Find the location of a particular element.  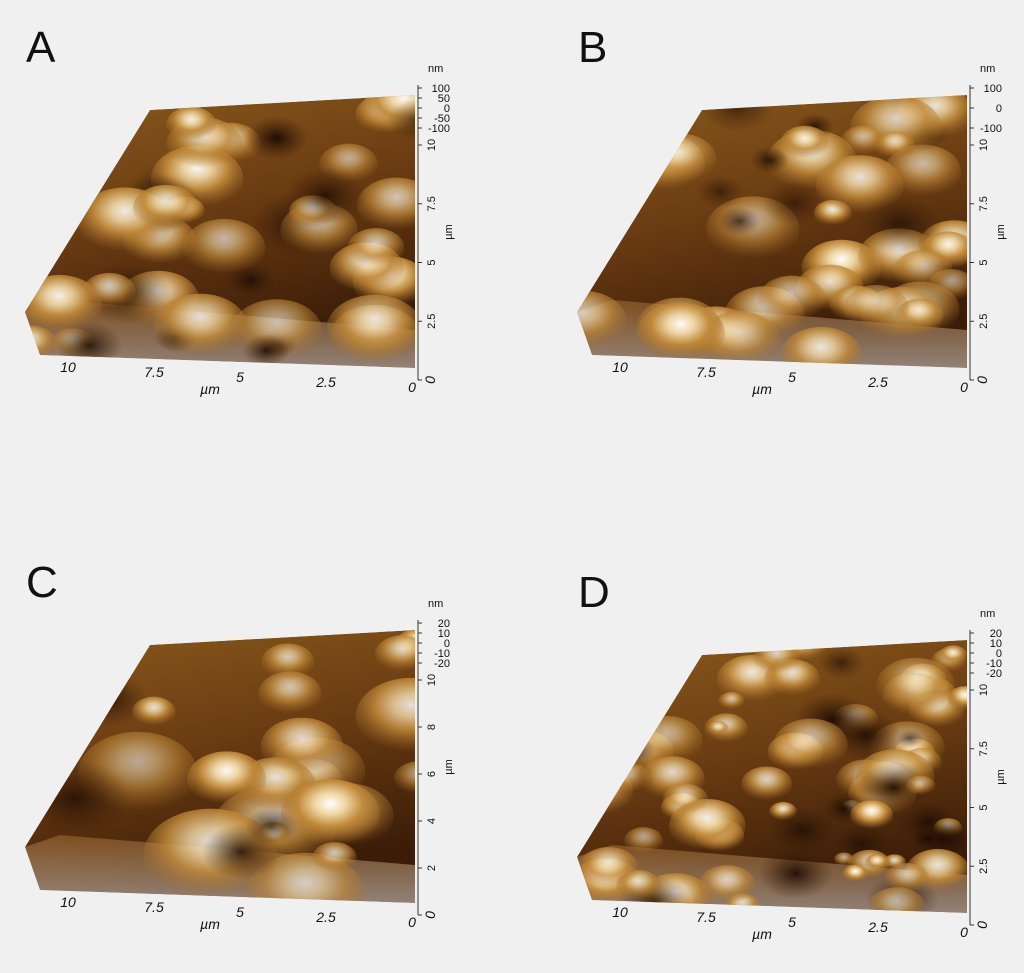

panel-label: B is located at coordinates (592, 47).